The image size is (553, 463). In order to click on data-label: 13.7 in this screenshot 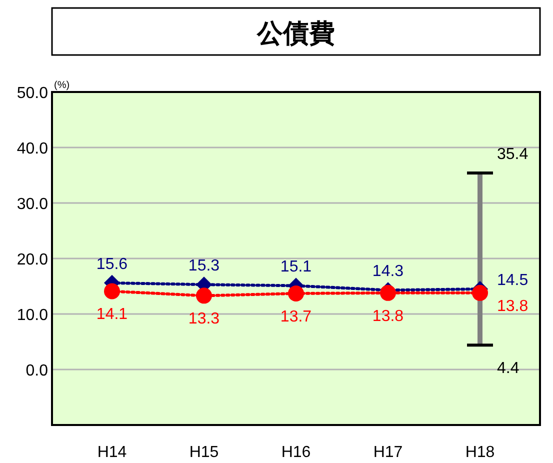, I will do `click(296, 317)`.